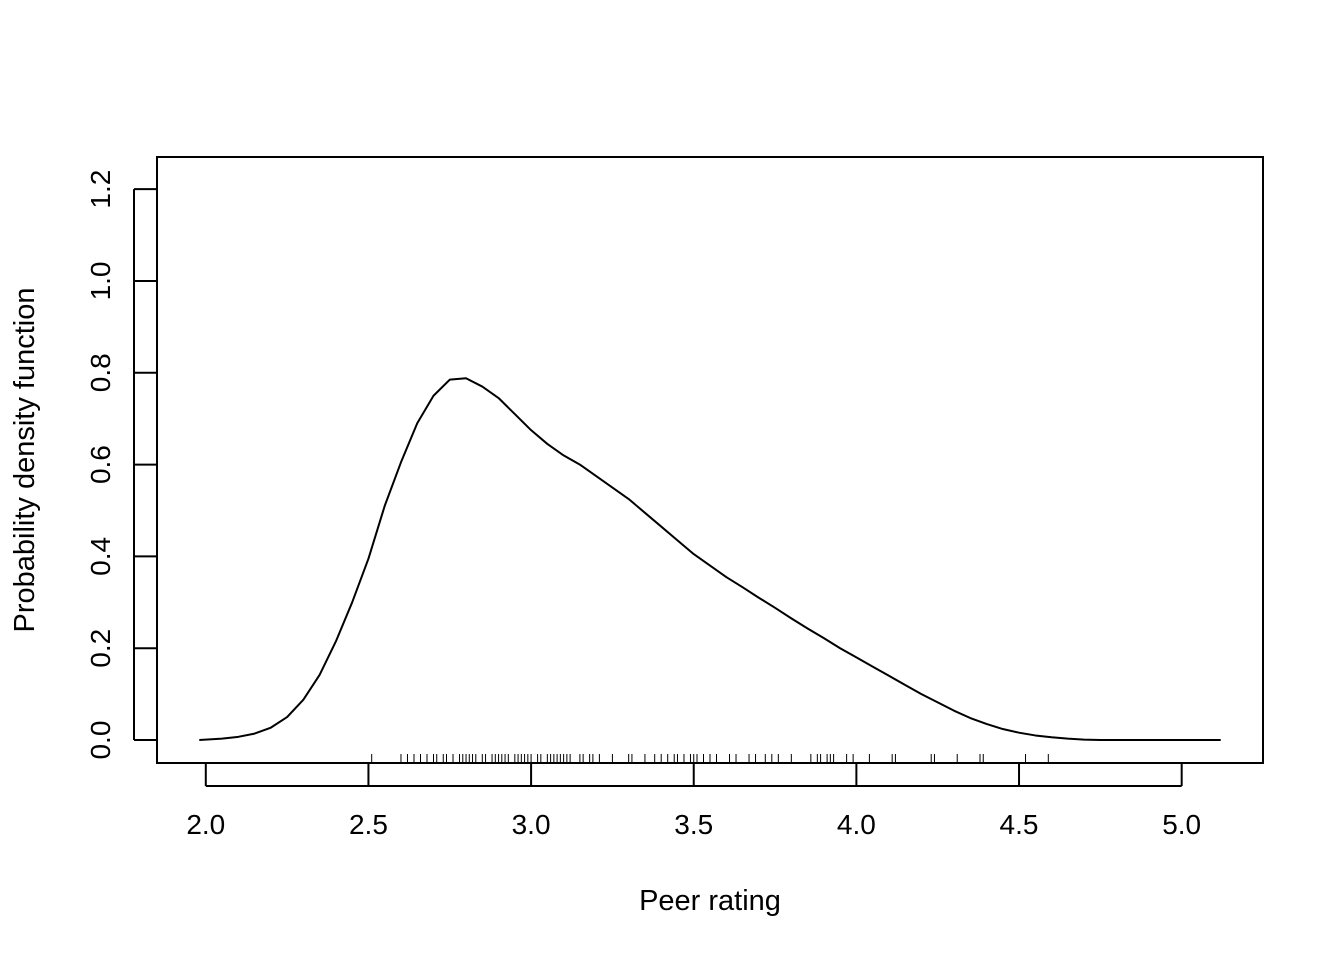 This screenshot has width=1344, height=960. What do you see at coordinates (856, 824) in the screenshot?
I see `x-tick-label: 4.0` at bounding box center [856, 824].